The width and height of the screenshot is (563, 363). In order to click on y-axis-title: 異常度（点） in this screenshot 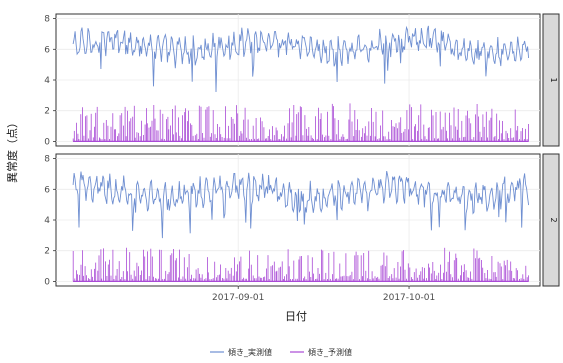, I will do `click(12, 150)`.